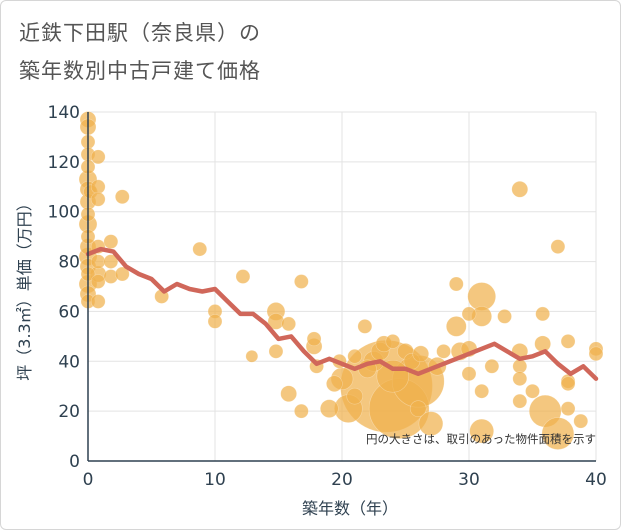  Describe the element at coordinates (140, 33) in the screenshot. I see `chart-title-line1: 近鉄下田駅（奈良県）の` at that location.